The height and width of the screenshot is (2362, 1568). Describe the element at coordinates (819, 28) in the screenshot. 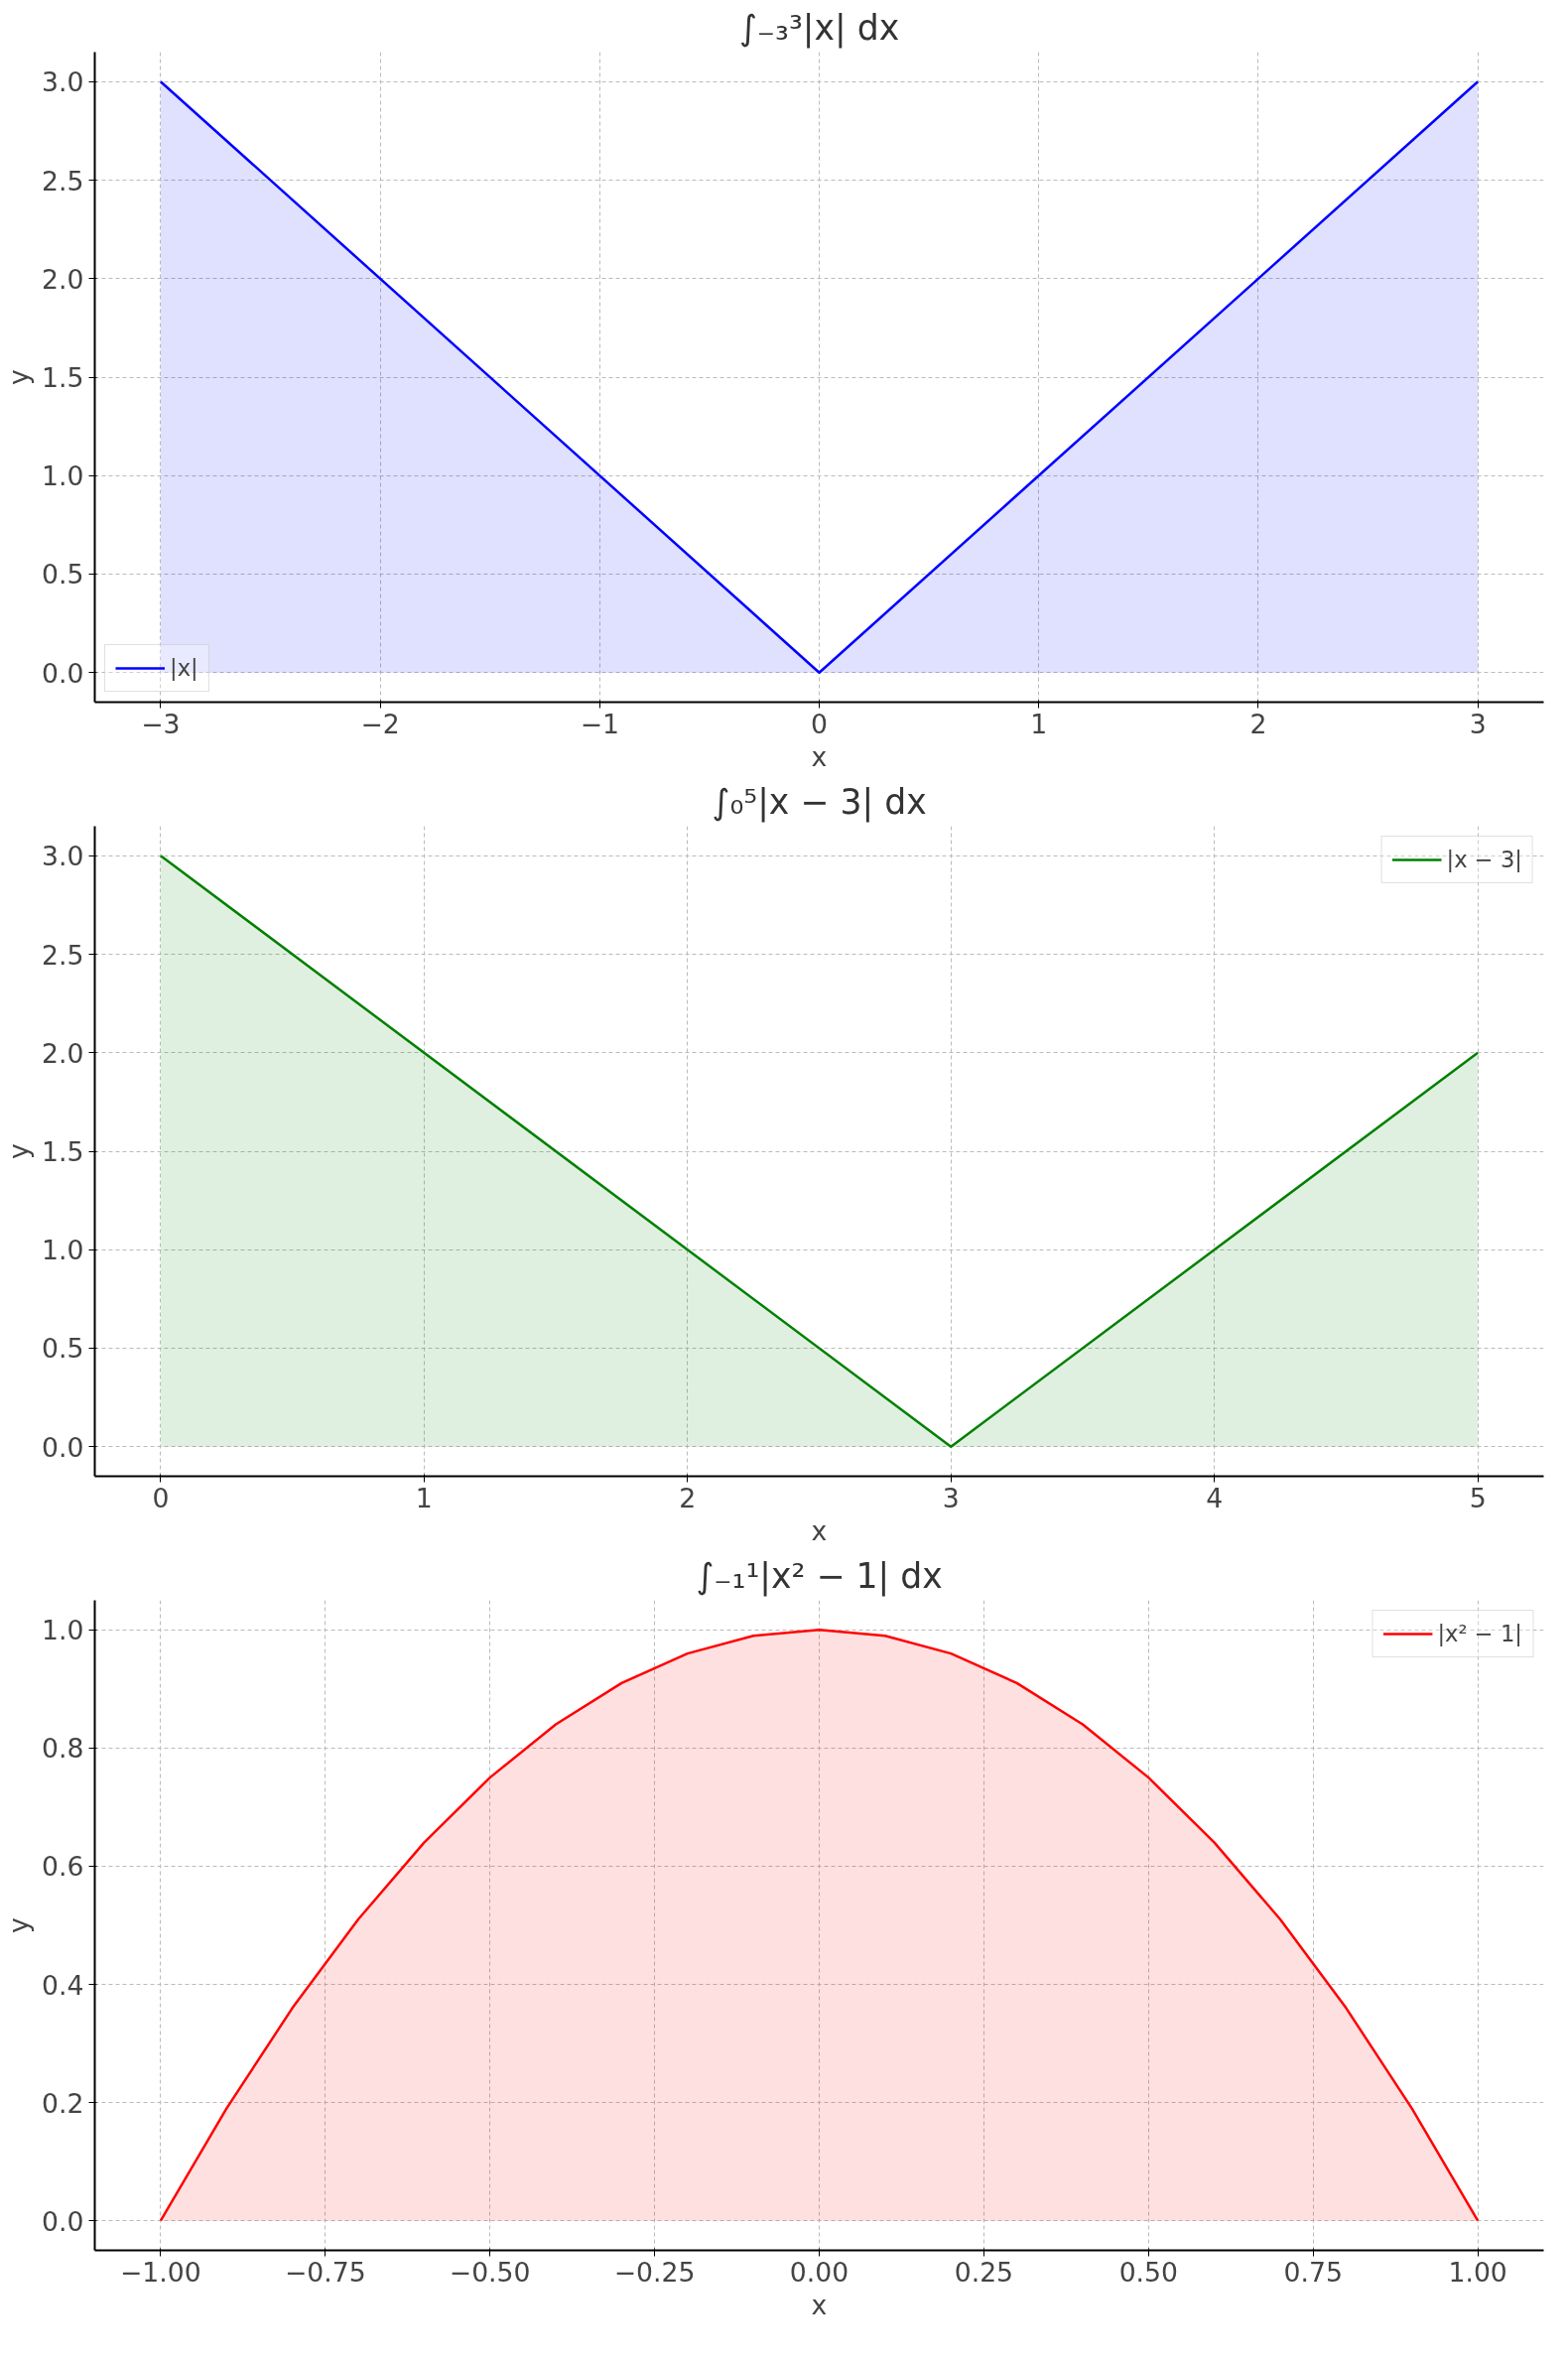

I see `chart-title: ∫₋₃³|x| dx` at that location.